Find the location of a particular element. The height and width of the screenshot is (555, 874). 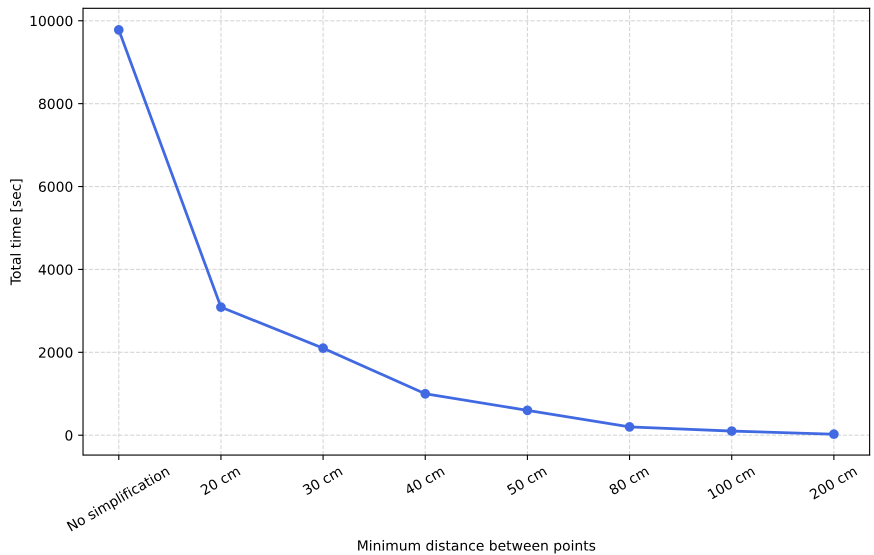

y-tick-label: 6000 is located at coordinates (55, 187).